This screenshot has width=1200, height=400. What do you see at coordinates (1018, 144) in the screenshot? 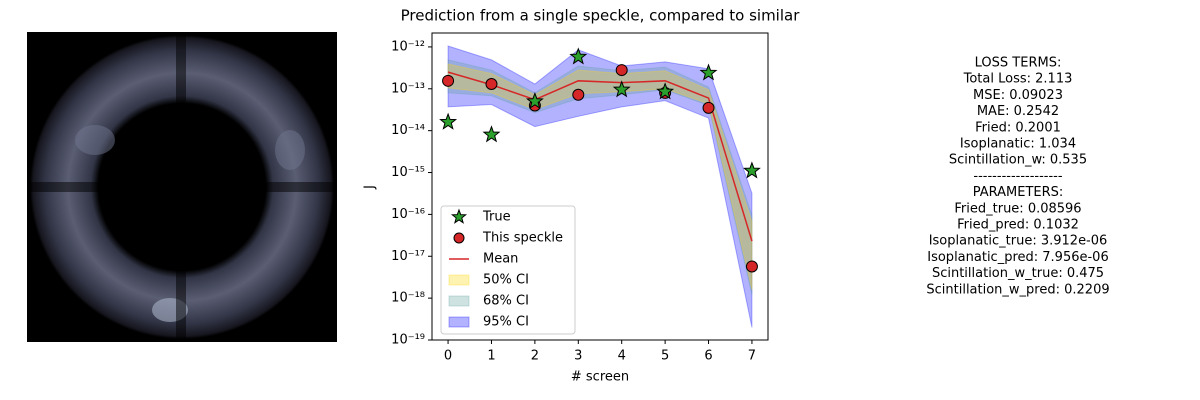
I see `panel-line: Isoplanatic: 1.034` at bounding box center [1018, 144].